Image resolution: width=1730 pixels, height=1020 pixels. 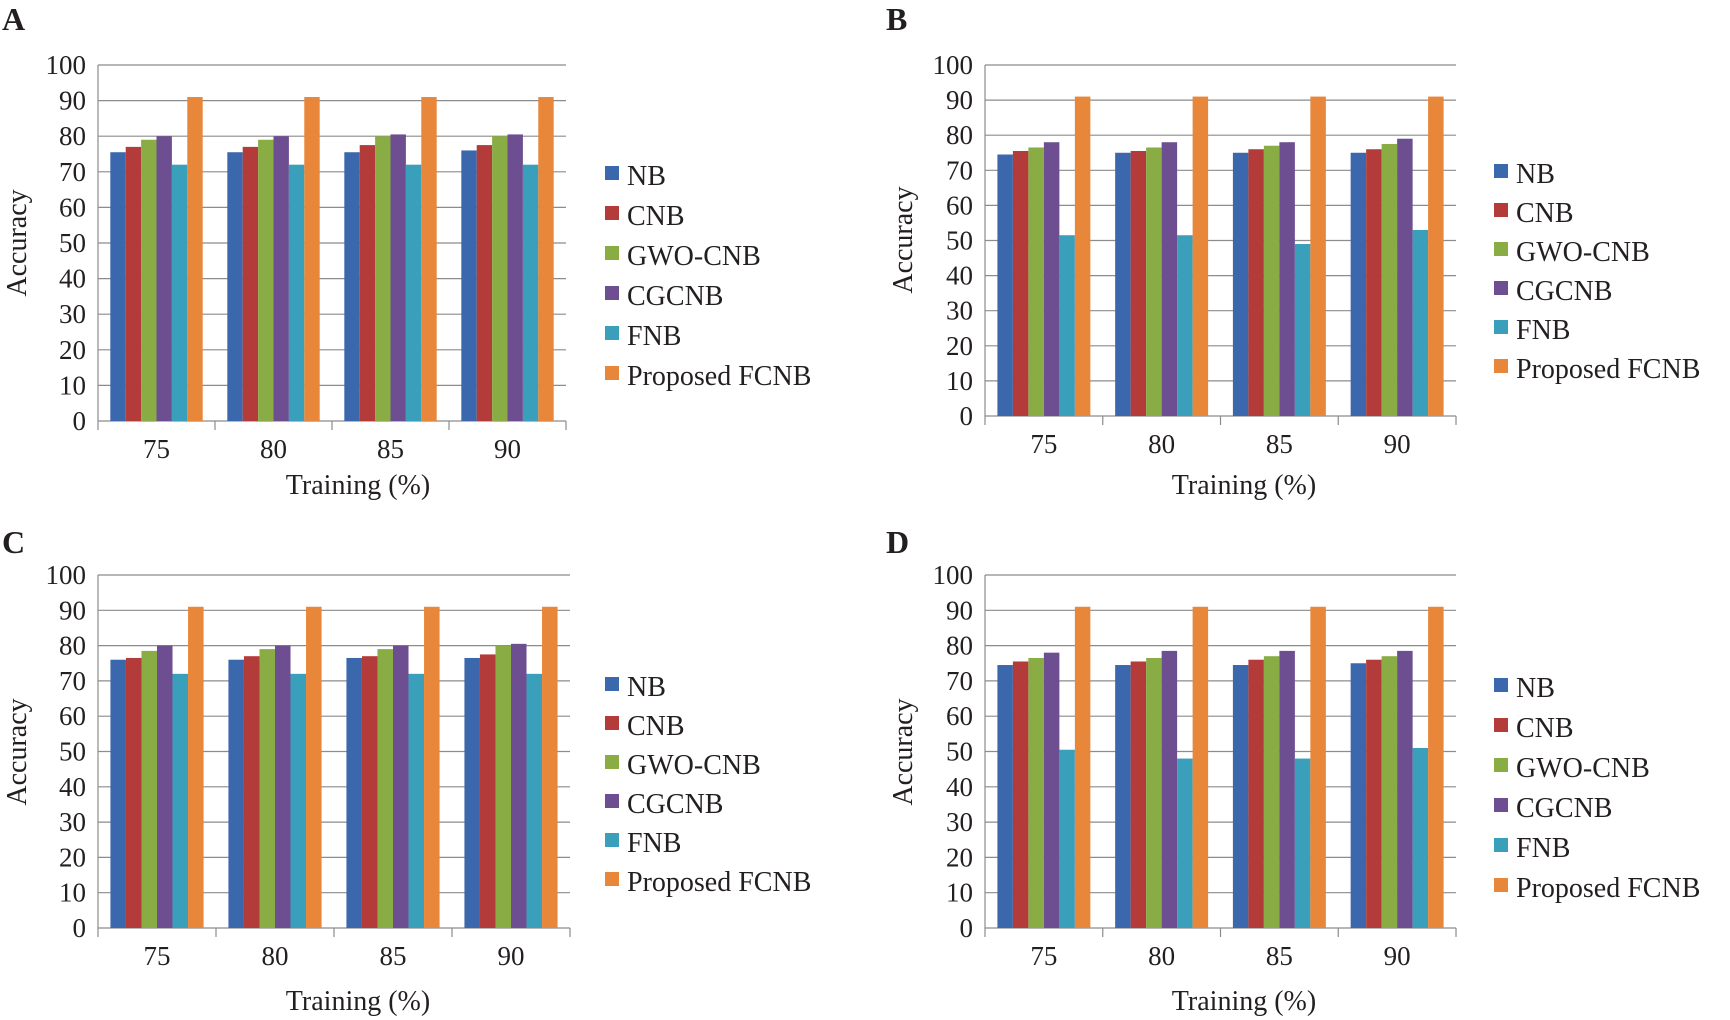 I want to click on y-tick-label: 80, so click(x=959, y=135).